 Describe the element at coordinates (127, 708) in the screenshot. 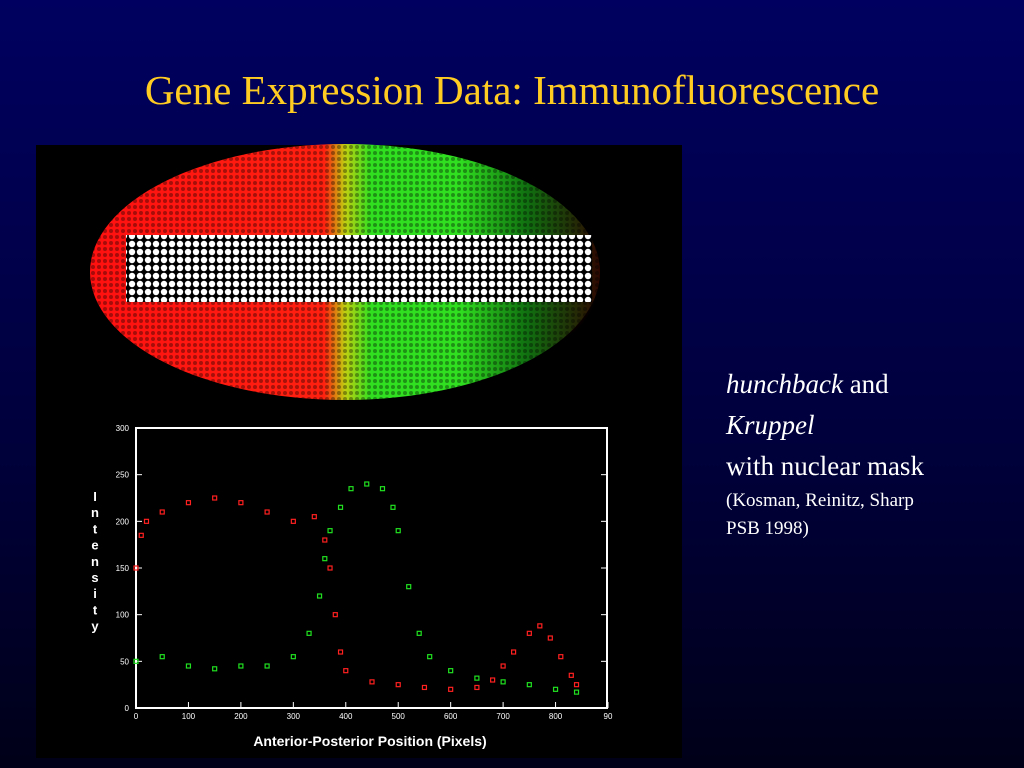

I see `y-tick-label: 0` at that location.